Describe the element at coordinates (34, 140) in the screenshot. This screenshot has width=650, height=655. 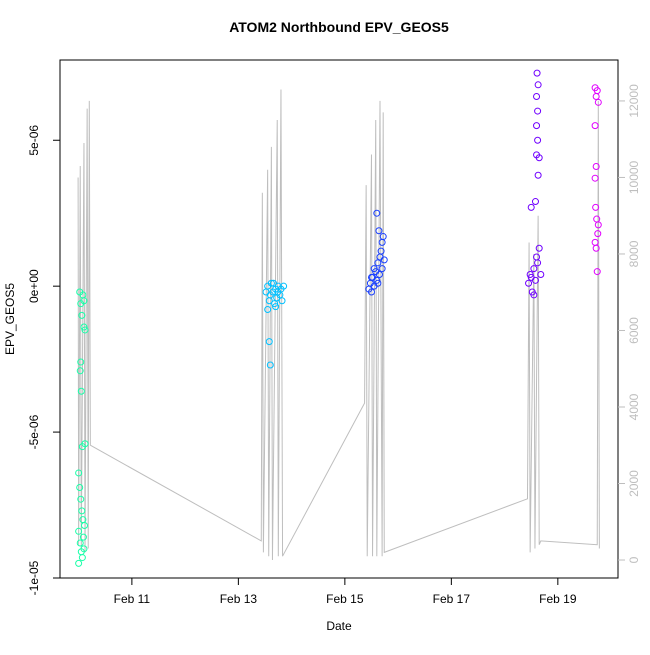
I see `y-tick-label: 5e-06` at that location.